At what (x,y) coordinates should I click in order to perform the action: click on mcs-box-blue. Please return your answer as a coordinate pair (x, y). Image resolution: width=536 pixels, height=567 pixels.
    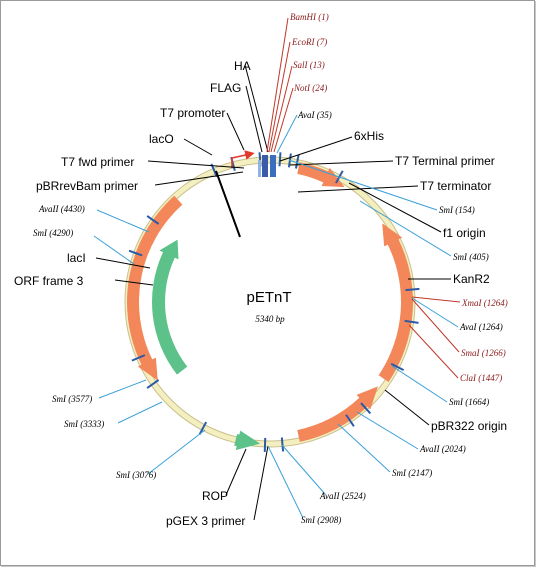
    Looking at the image, I should click on (273, 166).